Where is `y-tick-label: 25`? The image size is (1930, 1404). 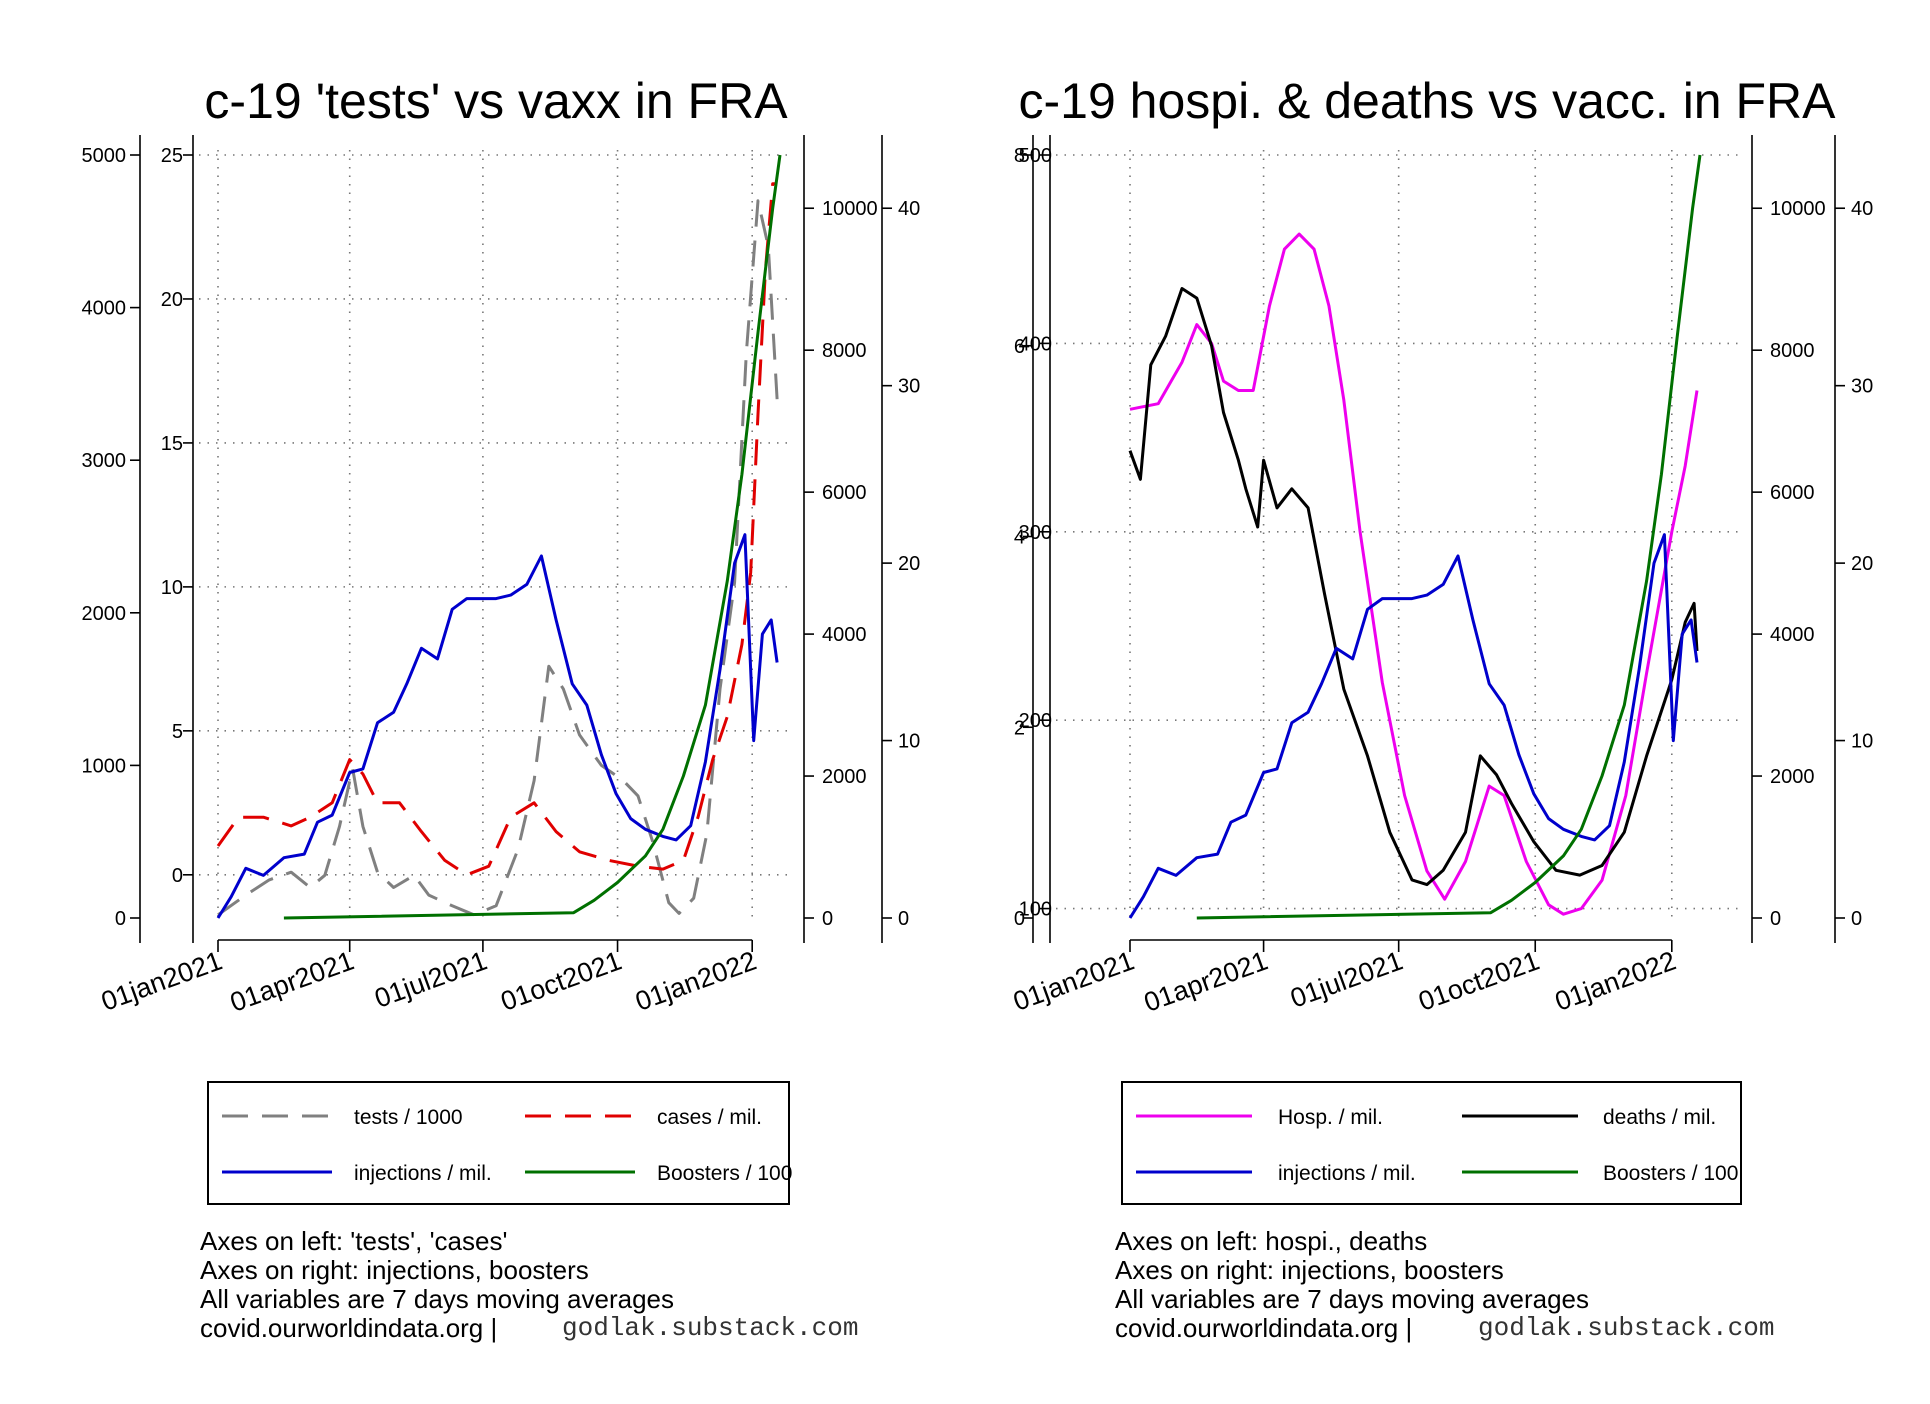 y-tick-label: 25 is located at coordinates (172, 156).